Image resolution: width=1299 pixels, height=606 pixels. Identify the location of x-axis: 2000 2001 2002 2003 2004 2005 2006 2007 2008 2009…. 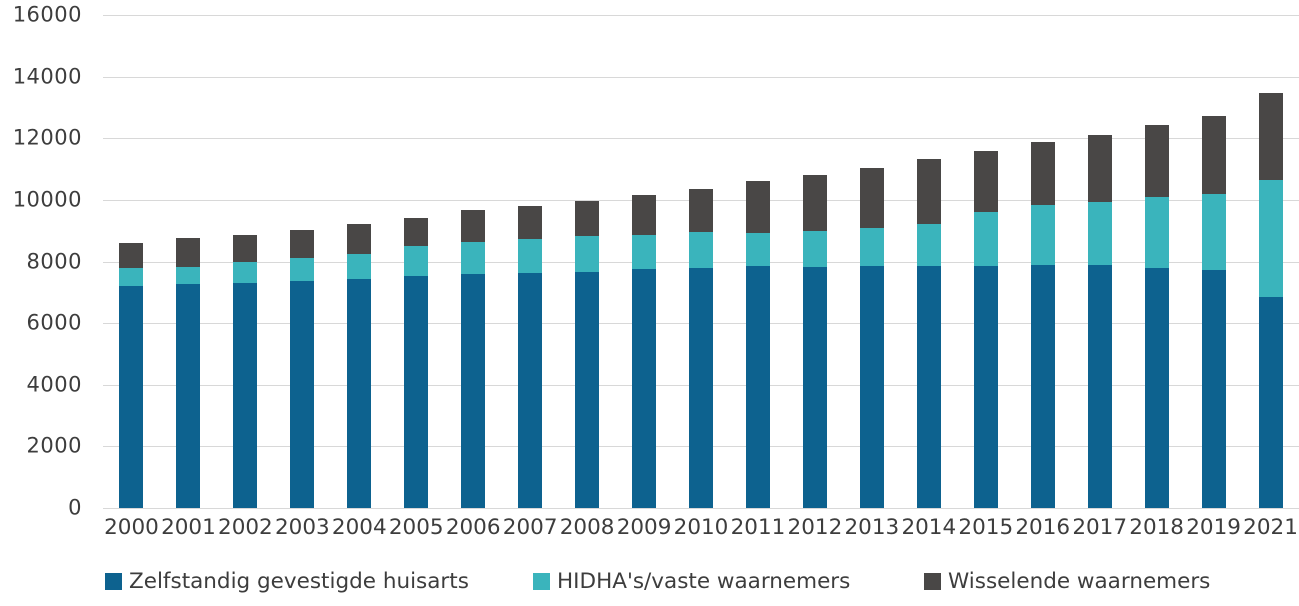
(701, 527).